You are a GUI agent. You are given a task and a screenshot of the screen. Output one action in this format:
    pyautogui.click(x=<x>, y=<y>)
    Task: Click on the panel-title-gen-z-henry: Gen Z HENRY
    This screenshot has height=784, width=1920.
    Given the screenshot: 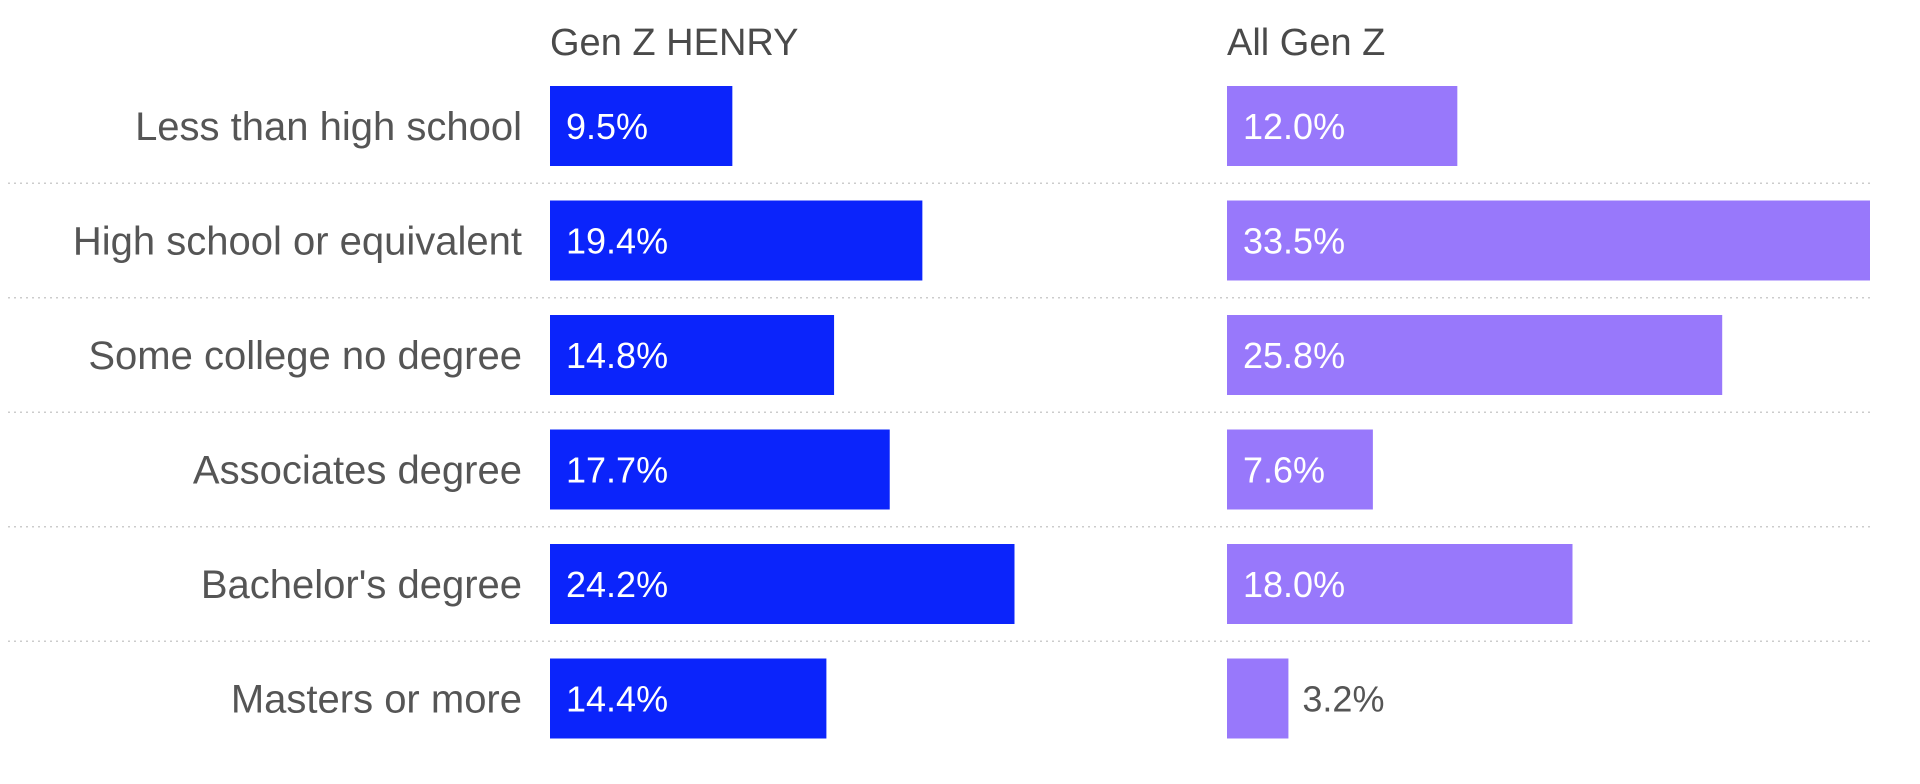 What is the action you would take?
    pyautogui.click(x=674, y=43)
    